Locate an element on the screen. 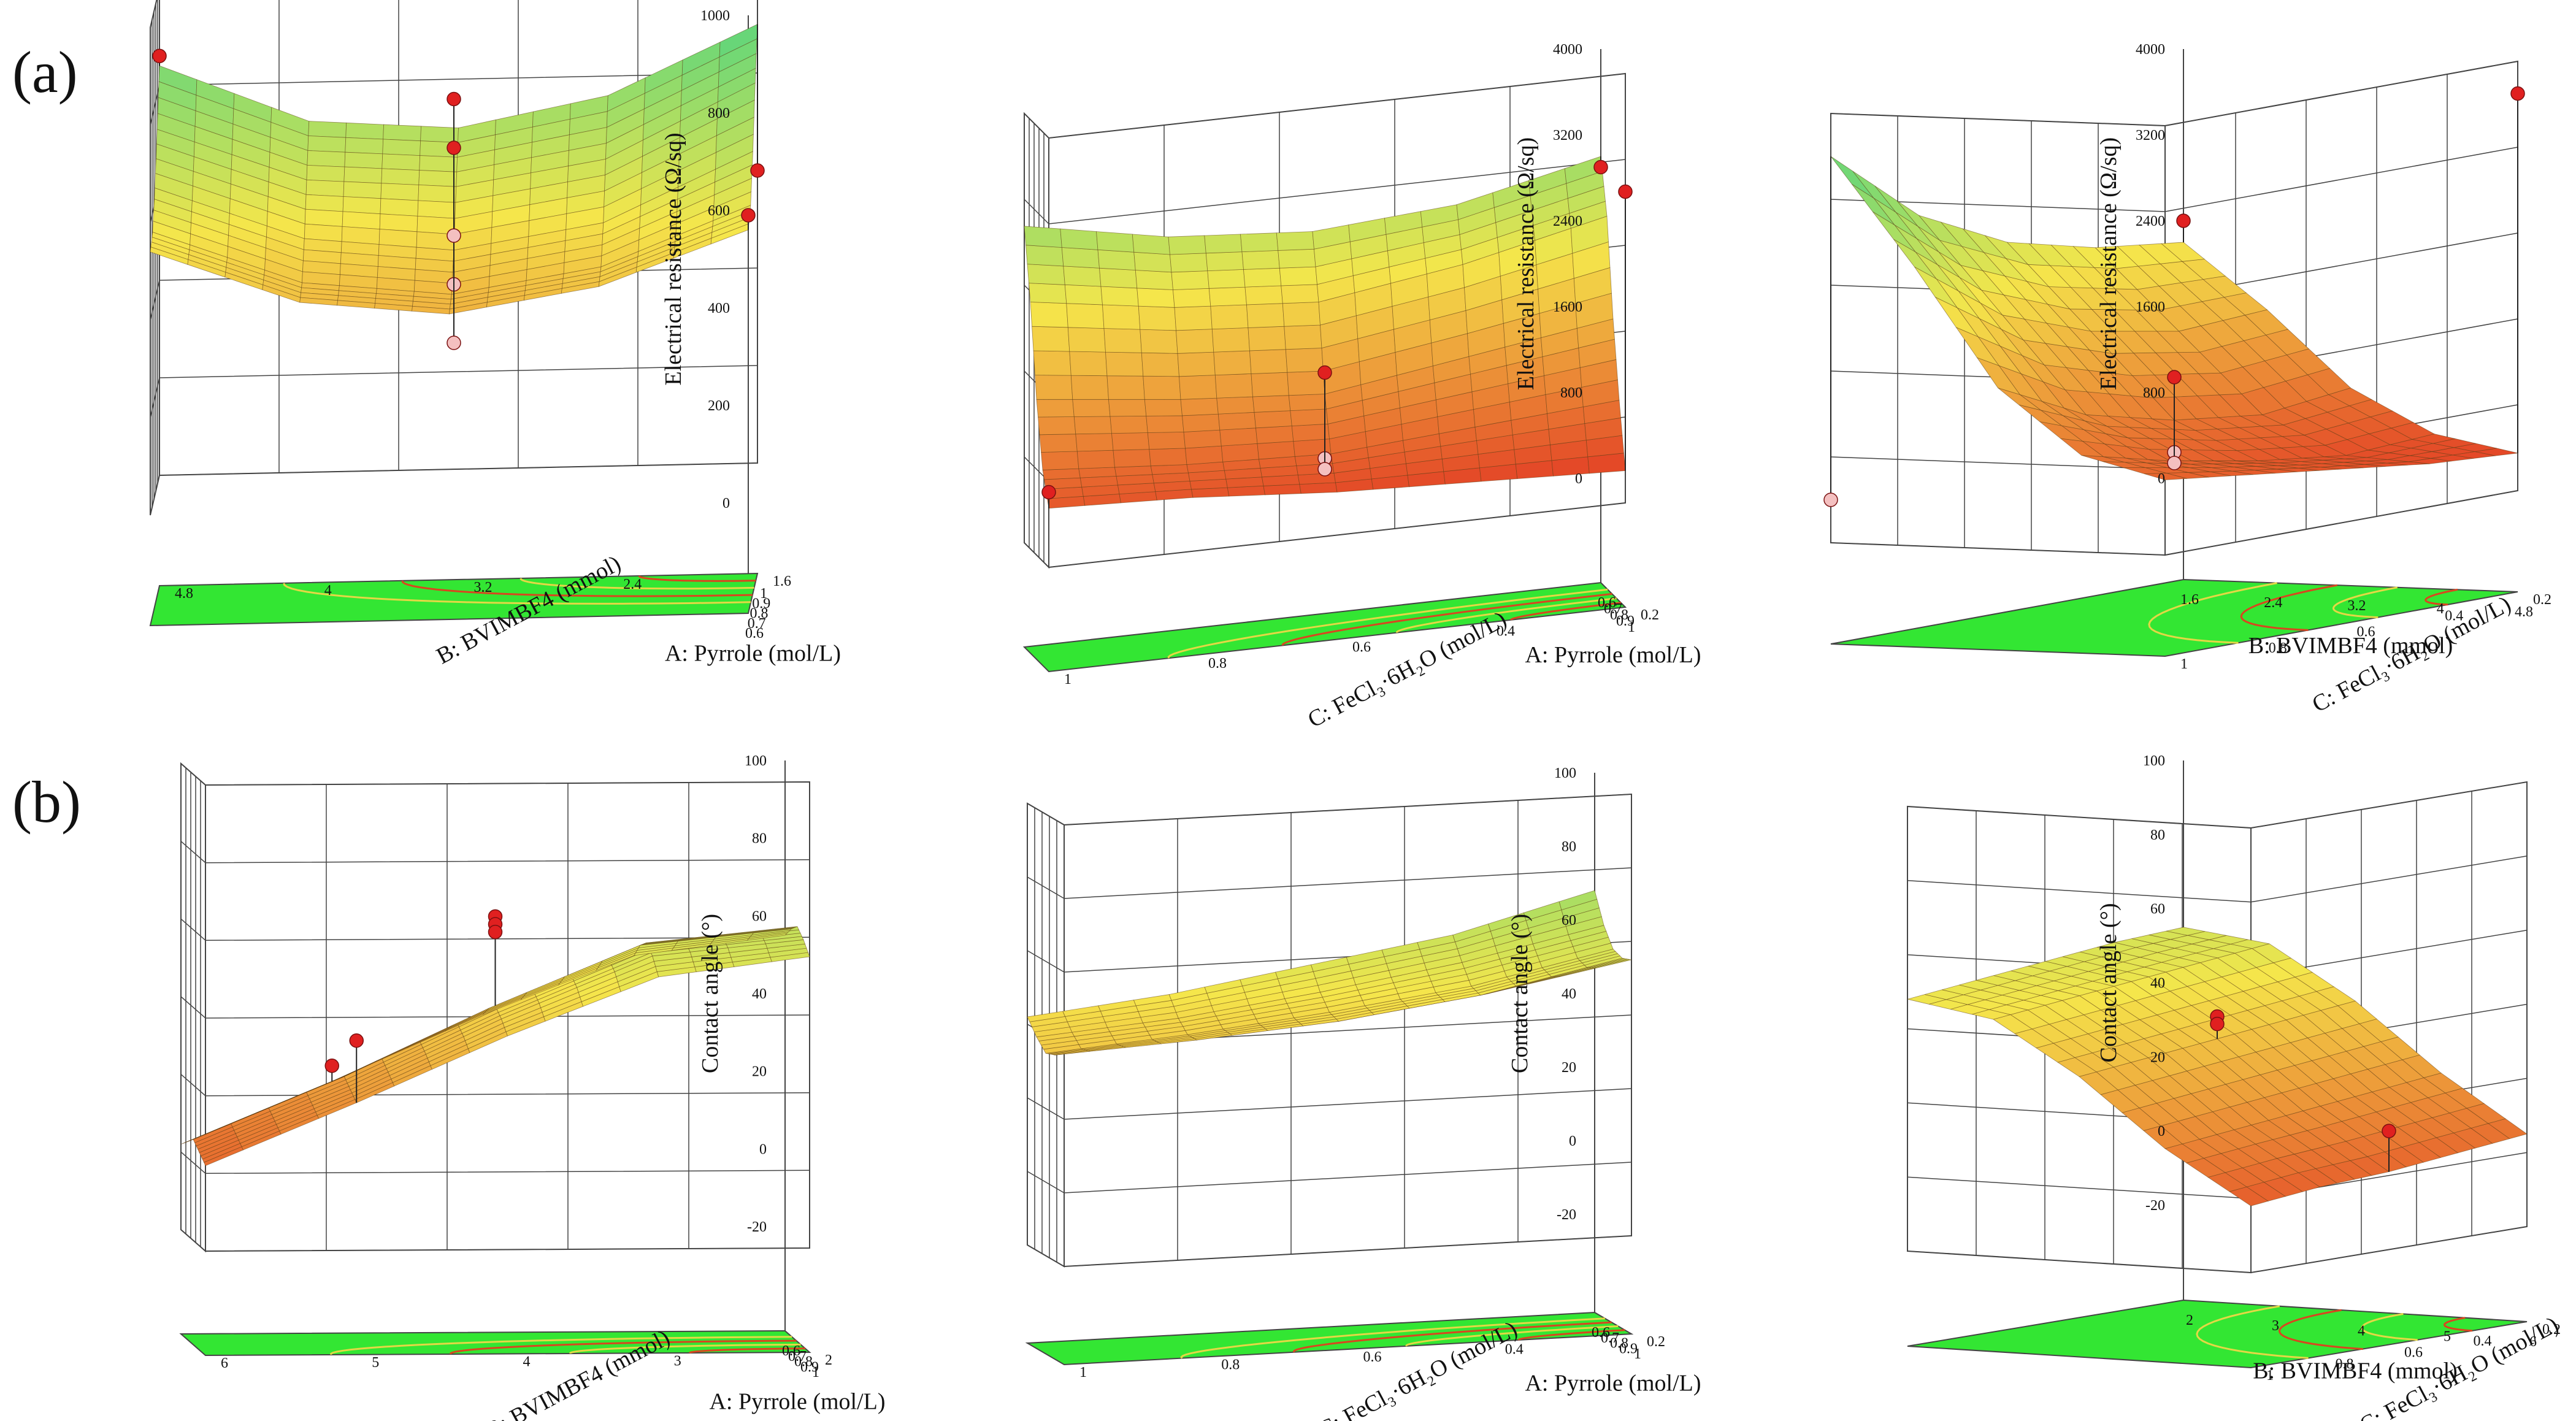 The image size is (2576, 1421). floor-plane is located at coordinates (454, 599).